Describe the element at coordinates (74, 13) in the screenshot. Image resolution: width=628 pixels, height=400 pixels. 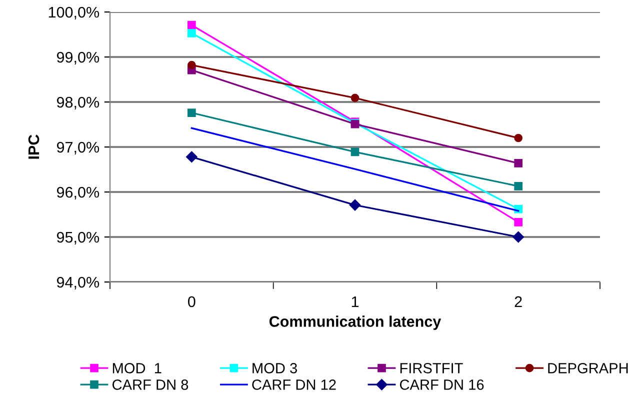
I see `y-tick-label: 100,0%` at that location.